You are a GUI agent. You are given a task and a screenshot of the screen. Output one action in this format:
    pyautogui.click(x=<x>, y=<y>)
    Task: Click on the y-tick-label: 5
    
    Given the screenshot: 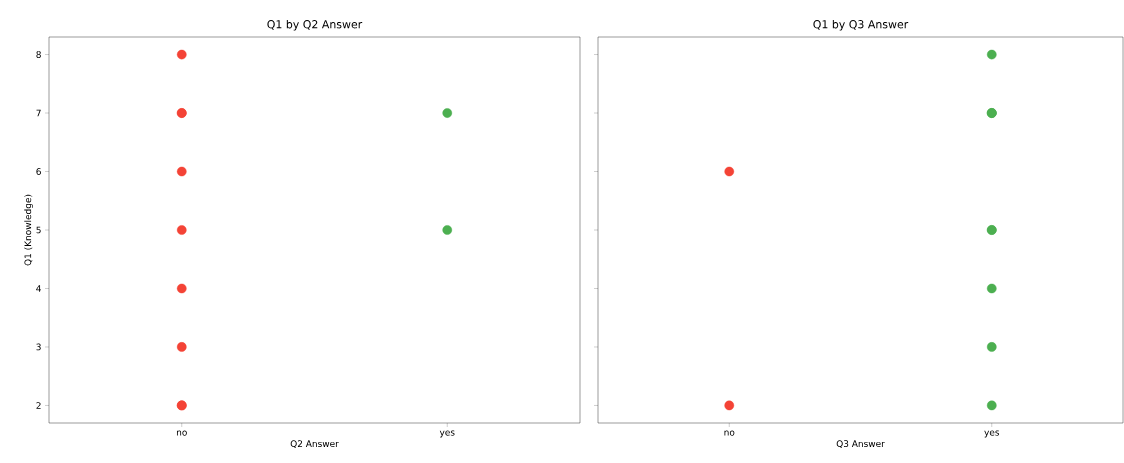 What is the action you would take?
    pyautogui.click(x=38, y=230)
    